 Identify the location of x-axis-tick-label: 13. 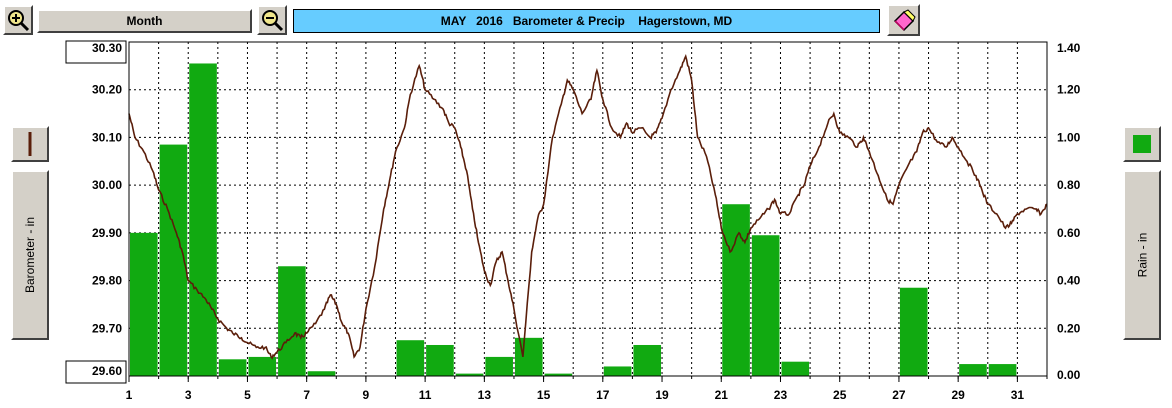
(485, 395).